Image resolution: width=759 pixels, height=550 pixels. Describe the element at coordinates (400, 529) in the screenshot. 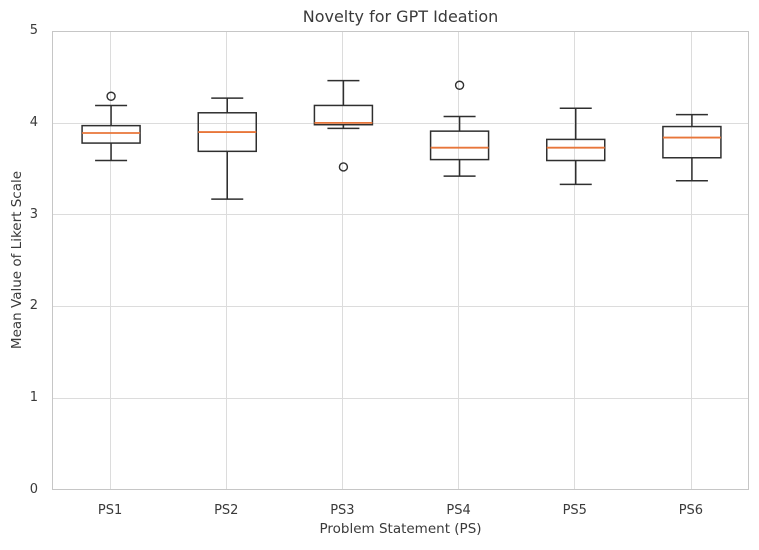

I see `x-axis-label: Problem Statement (PS)` at that location.